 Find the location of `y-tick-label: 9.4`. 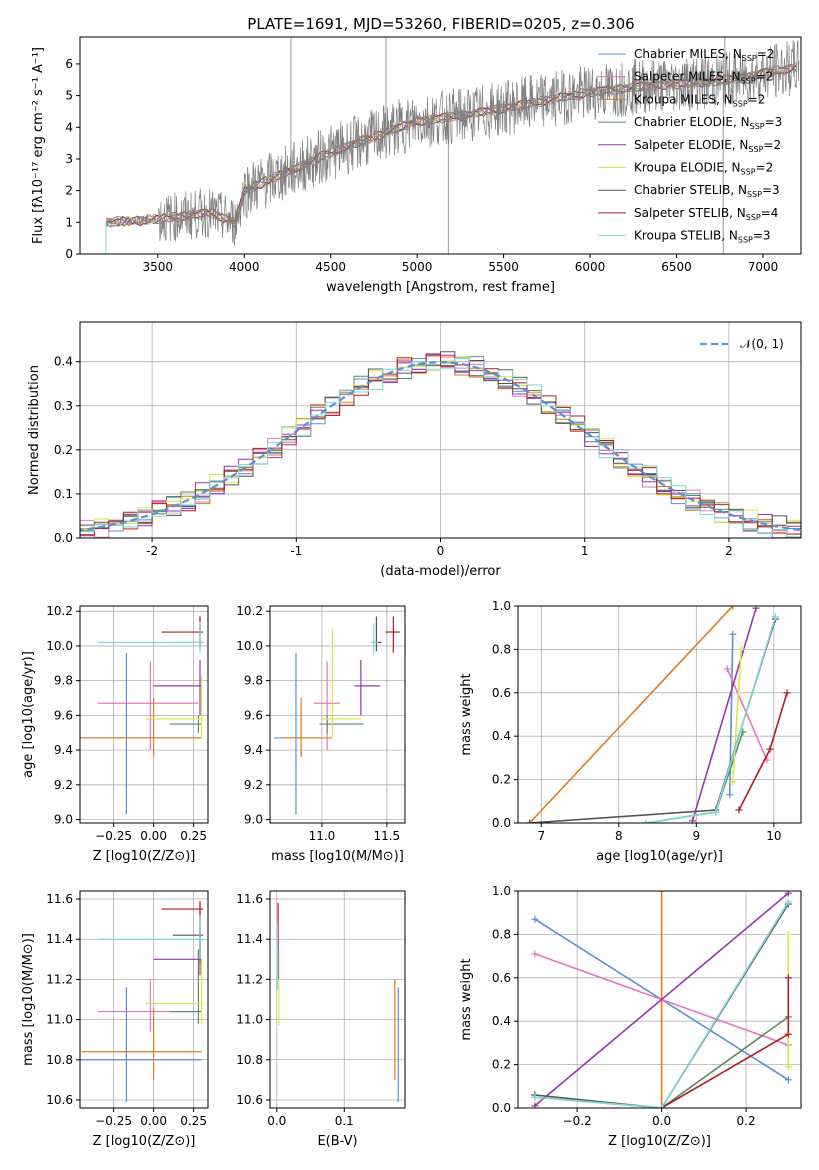

y-tick-label: 9.4 is located at coordinates (63, 750).